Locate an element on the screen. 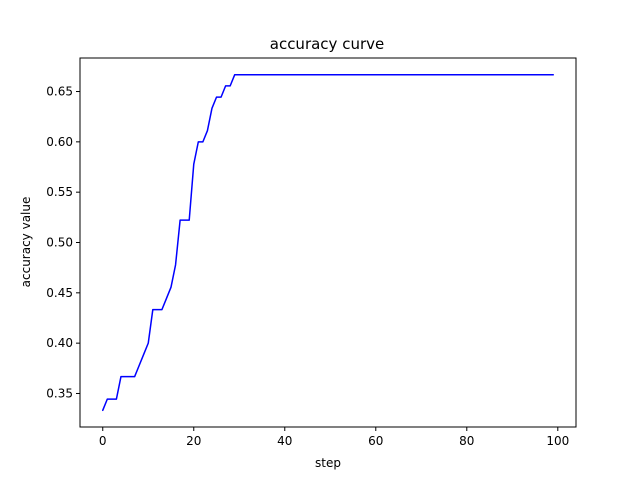 This screenshot has height=480, width=640. y-tick-label: 0.40 is located at coordinates (59, 343).